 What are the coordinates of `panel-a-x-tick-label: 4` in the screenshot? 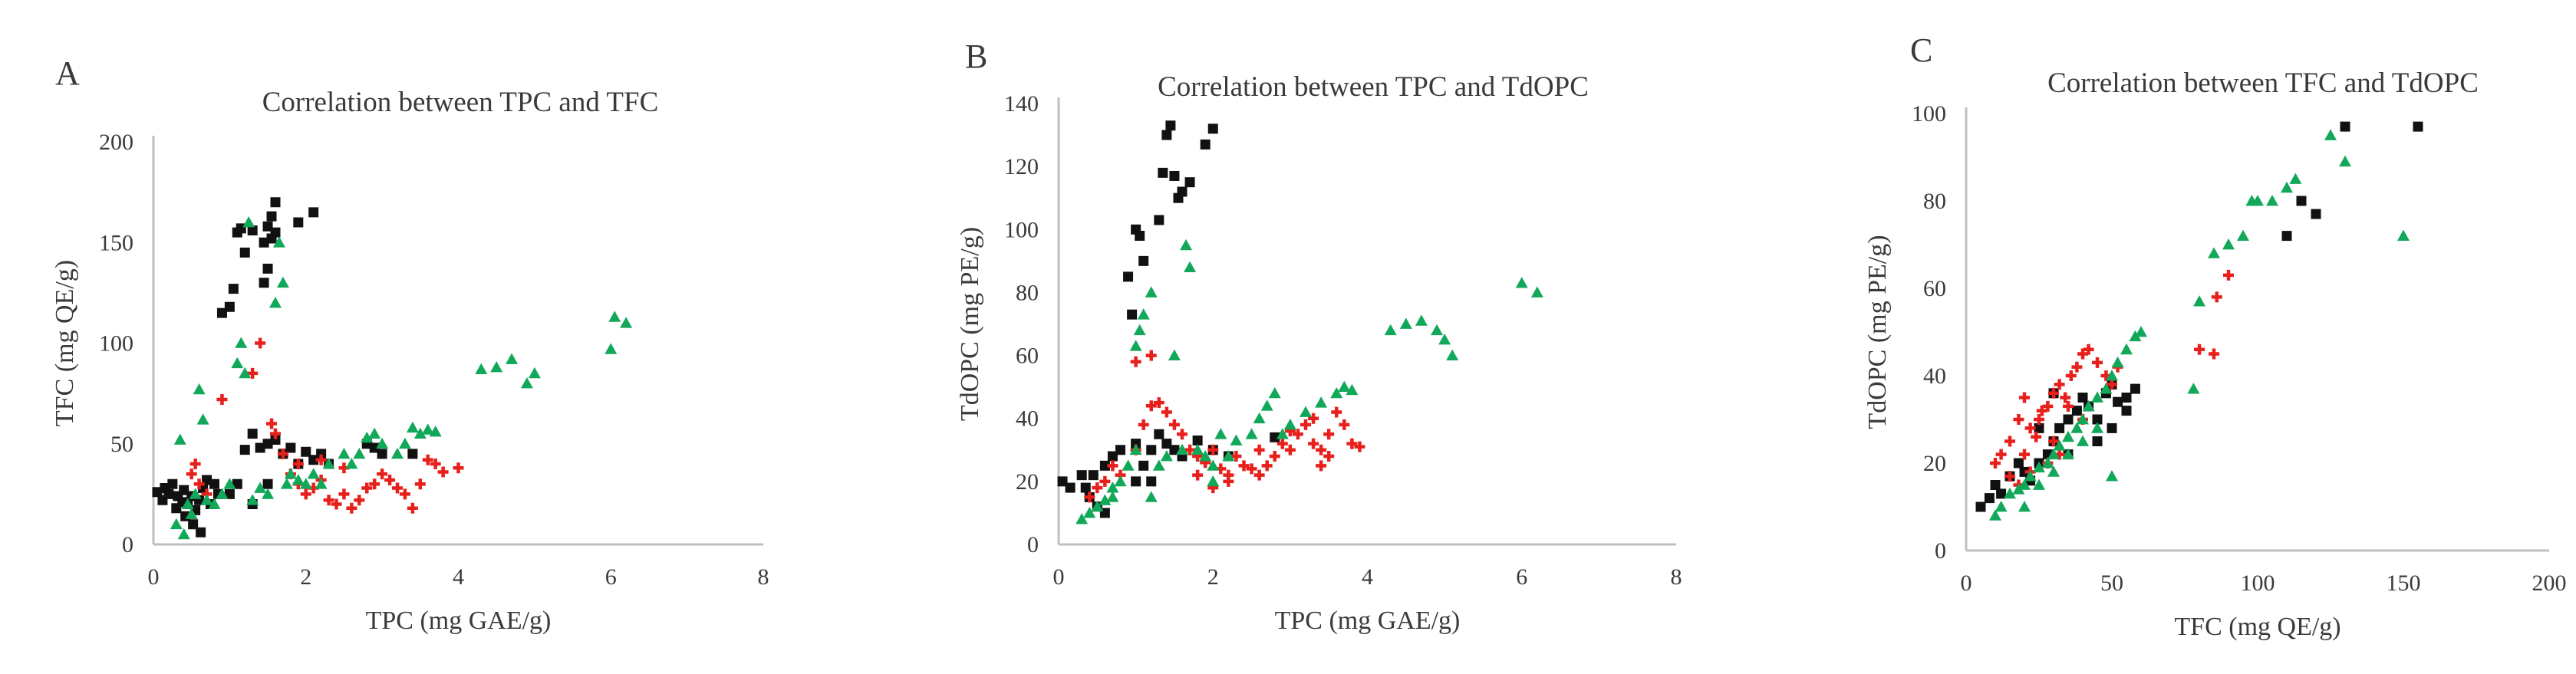 It's located at (458, 577).